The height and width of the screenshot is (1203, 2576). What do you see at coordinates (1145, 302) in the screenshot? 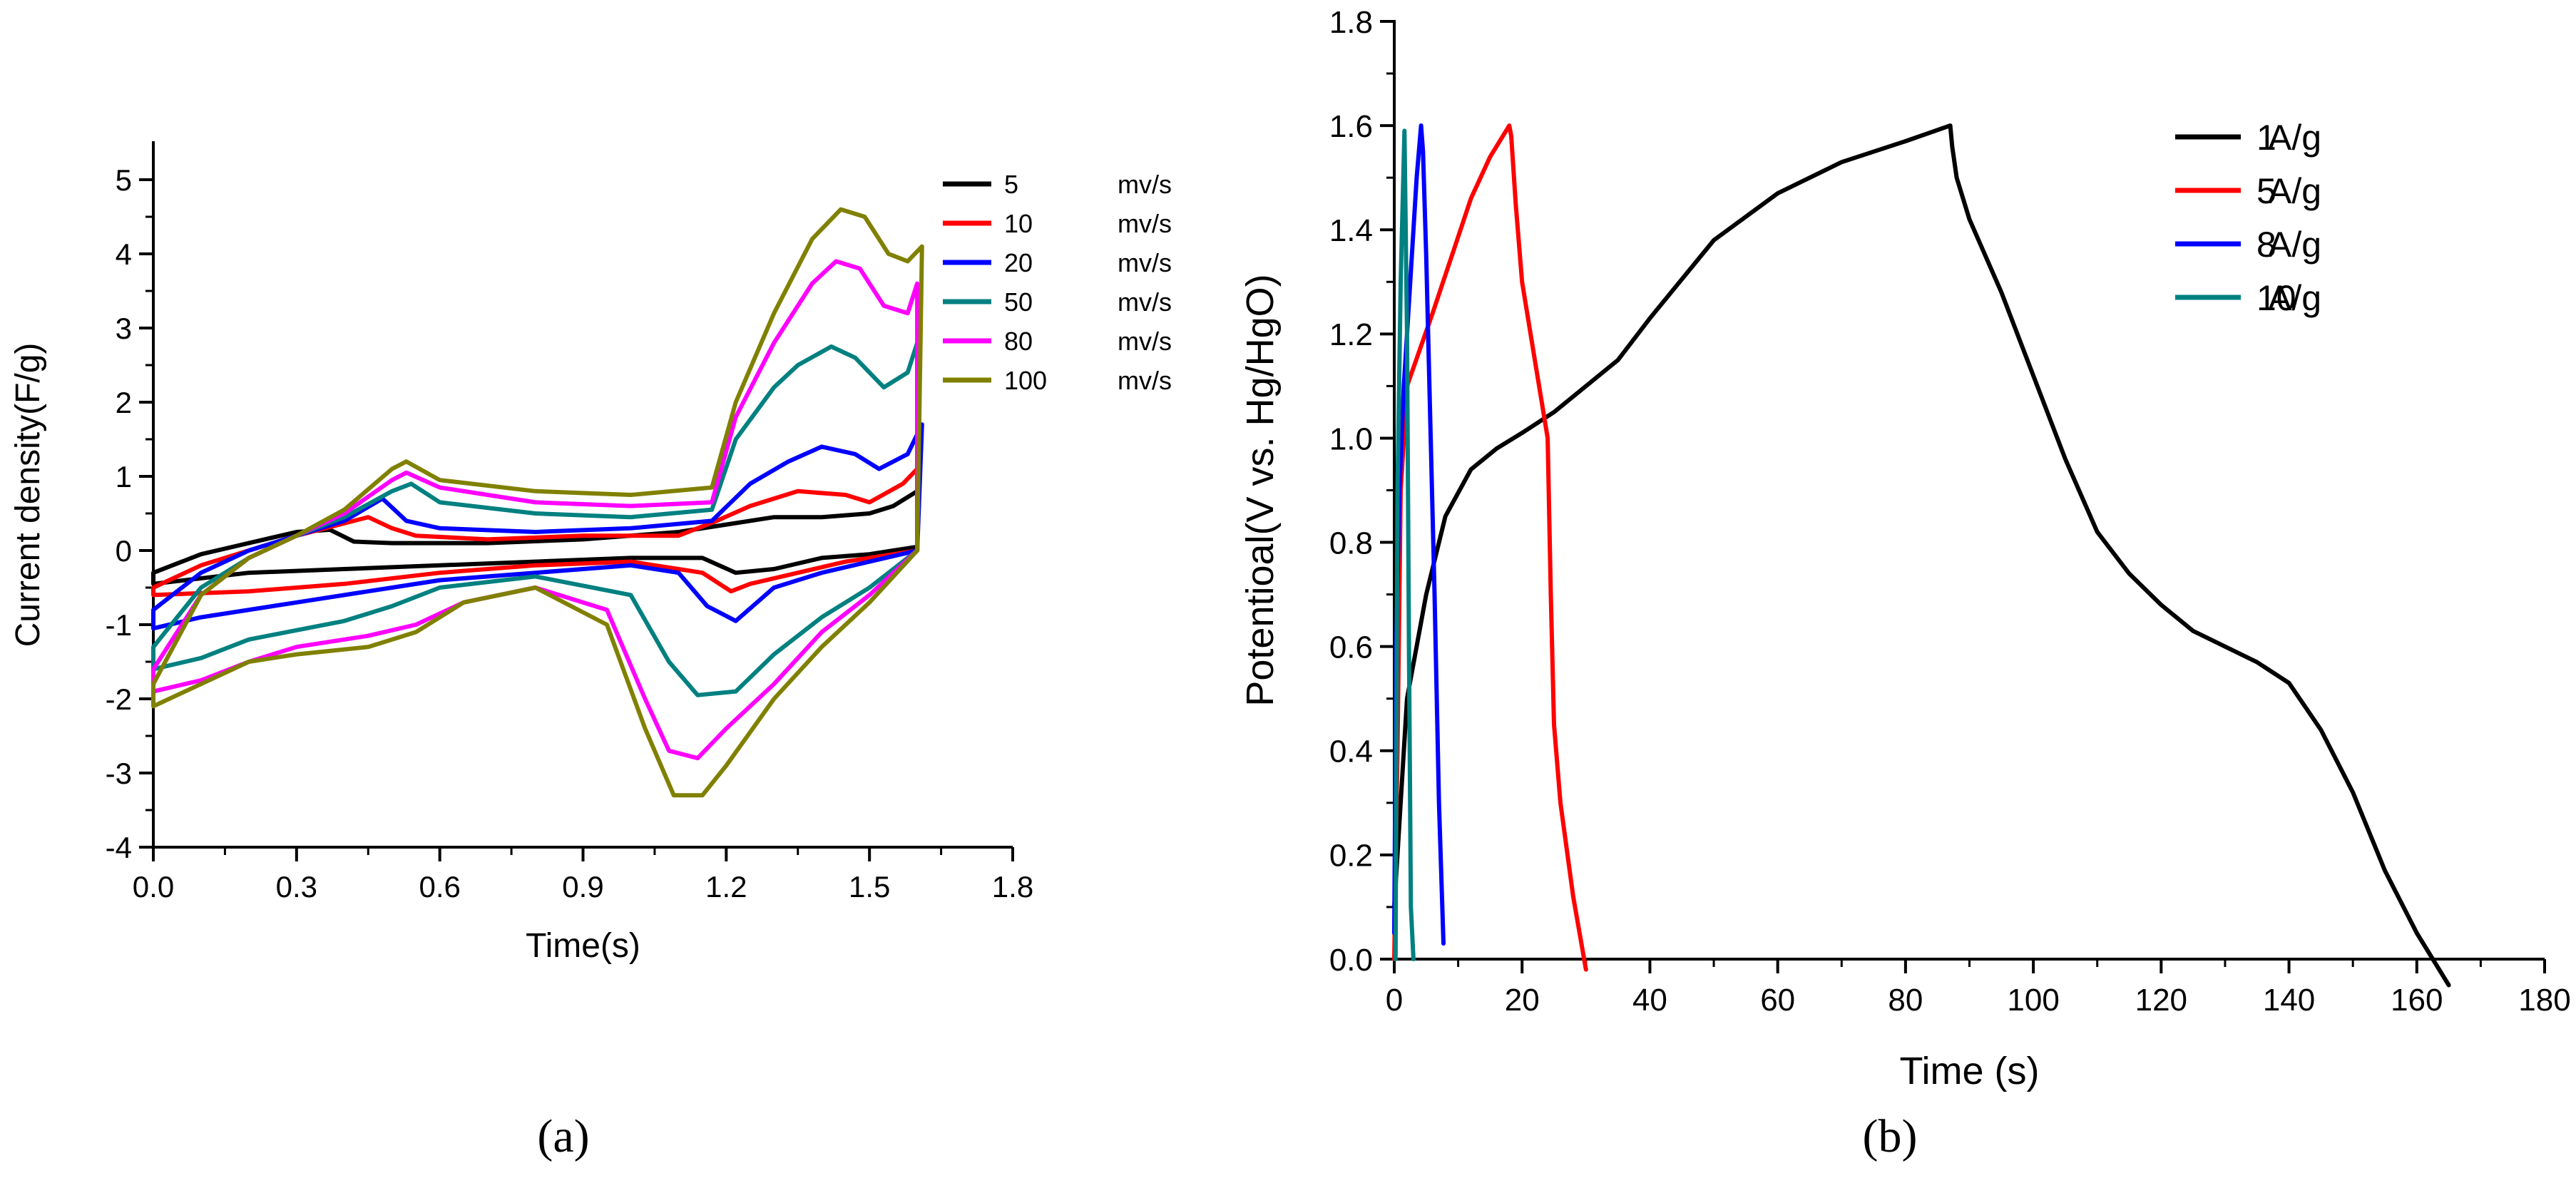
I see `legend-unit-50: mv/s` at bounding box center [1145, 302].